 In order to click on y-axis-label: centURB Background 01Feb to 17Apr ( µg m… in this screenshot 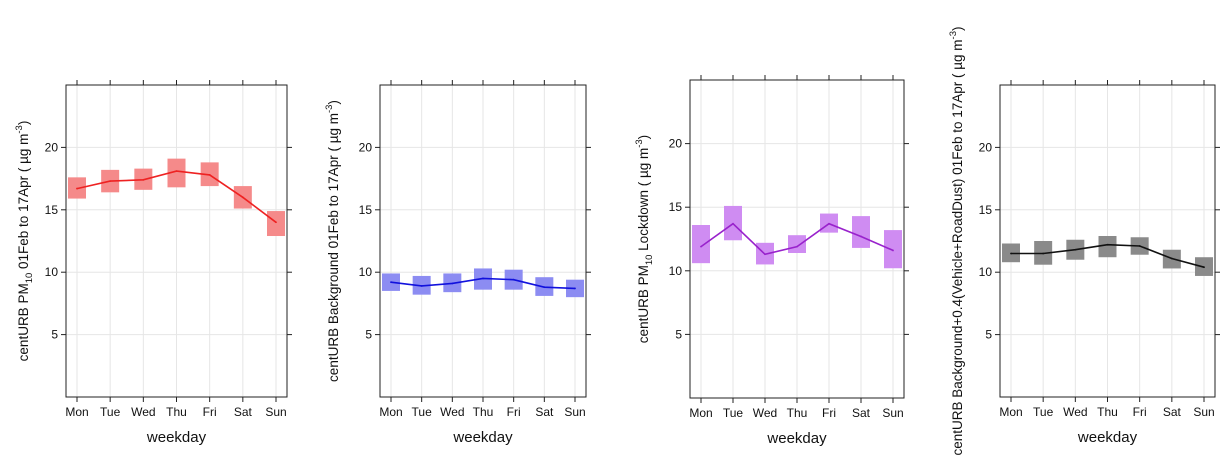, I will do `click(332, 241)`.